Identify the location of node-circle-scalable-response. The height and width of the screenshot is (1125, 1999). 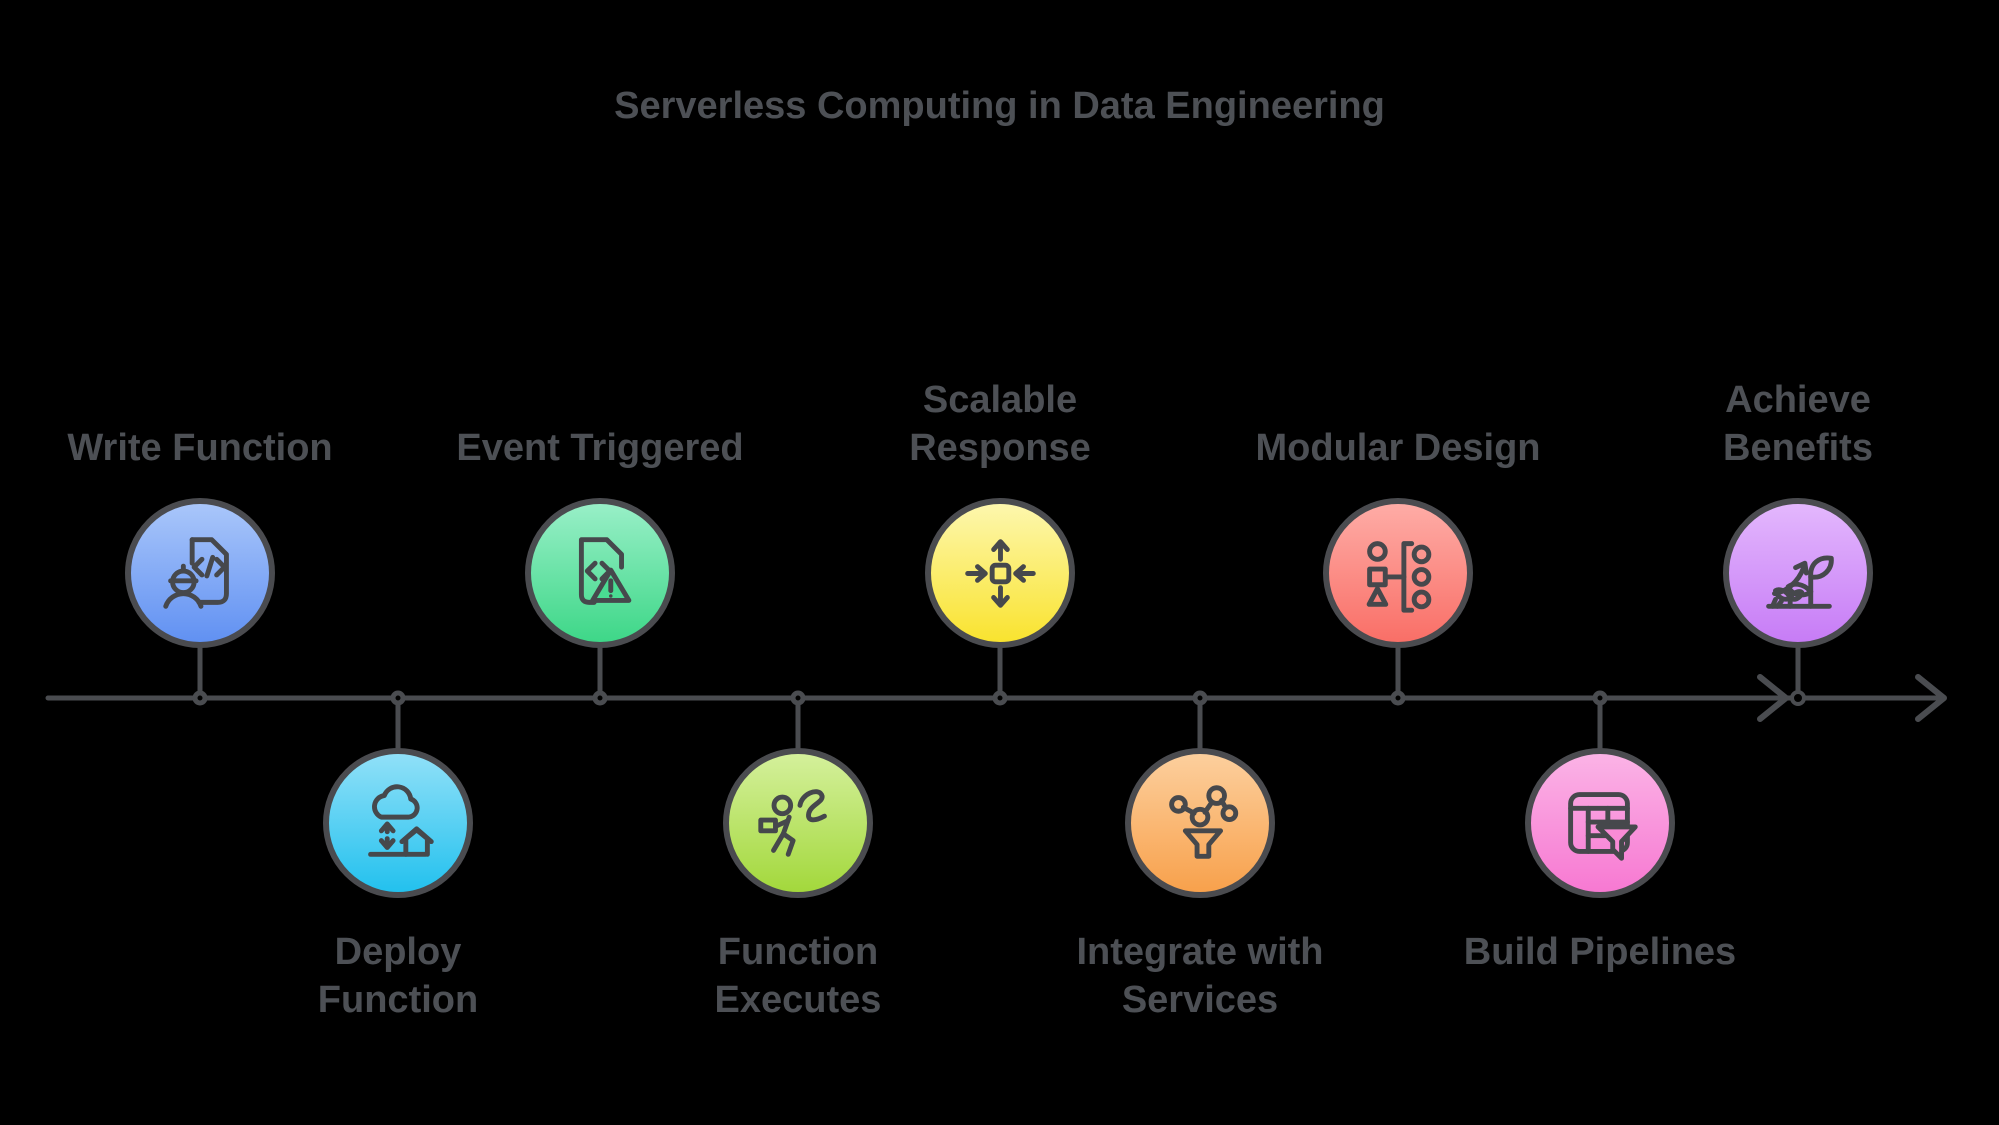
(1000, 573).